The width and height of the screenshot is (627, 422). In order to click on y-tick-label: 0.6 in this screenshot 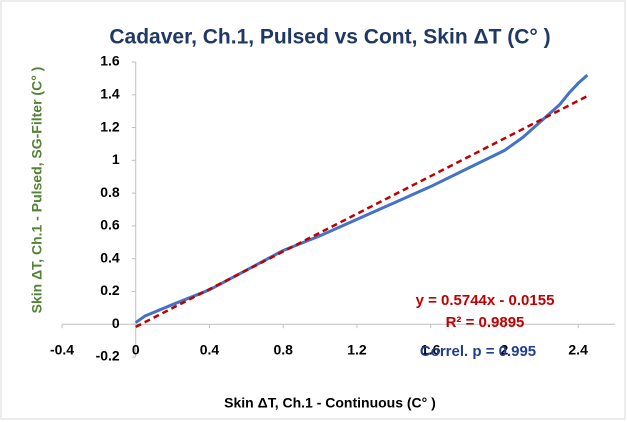, I will do `click(110, 225)`.